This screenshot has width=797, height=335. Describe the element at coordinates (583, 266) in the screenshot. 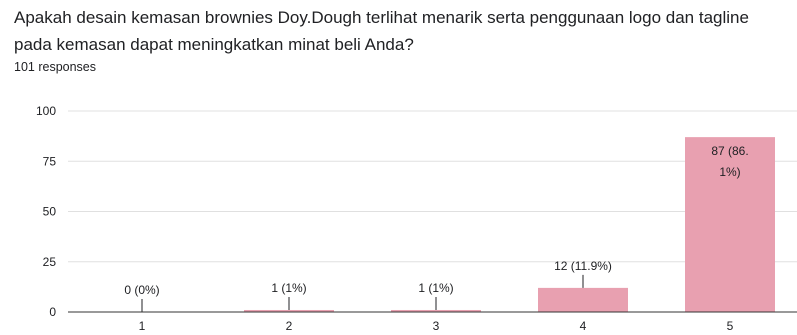

I see `data-label: 12 (11.9%)` at that location.